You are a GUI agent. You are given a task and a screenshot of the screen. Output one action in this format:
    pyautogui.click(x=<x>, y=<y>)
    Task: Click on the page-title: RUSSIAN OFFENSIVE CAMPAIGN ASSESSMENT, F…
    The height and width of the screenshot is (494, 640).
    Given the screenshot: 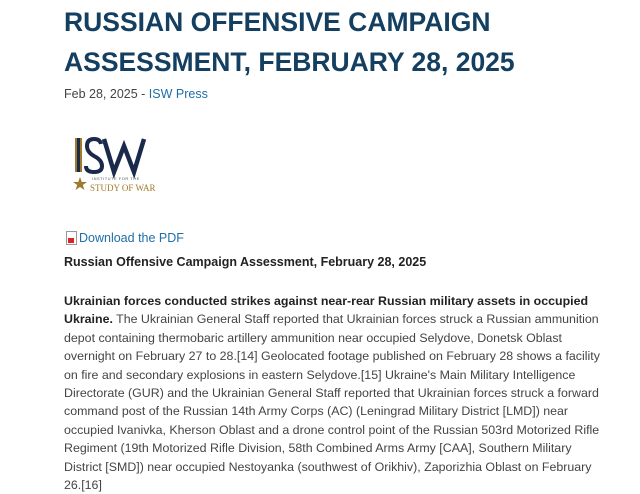 What is the action you would take?
    pyautogui.click(x=289, y=42)
    